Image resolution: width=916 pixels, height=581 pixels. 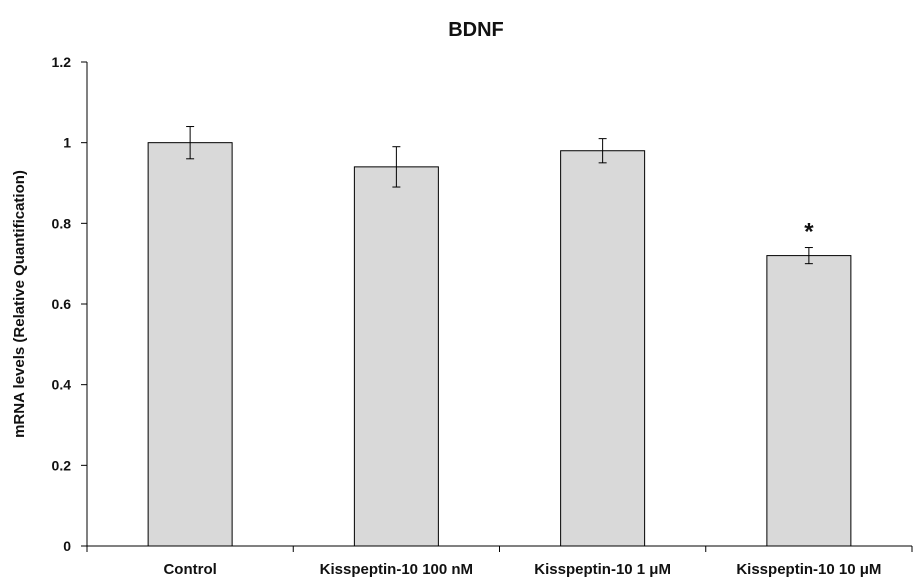 What do you see at coordinates (62, 465) in the screenshot?
I see `y-tick-label: 0.2` at bounding box center [62, 465].